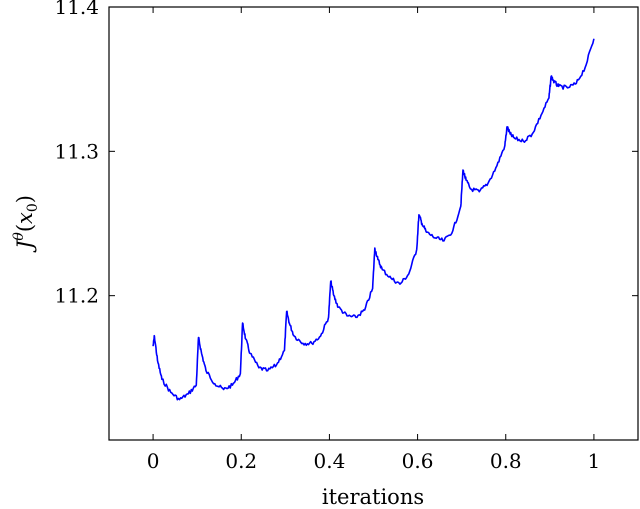  What do you see at coordinates (373, 497) in the screenshot?
I see `x-axis-label: iterations` at bounding box center [373, 497].